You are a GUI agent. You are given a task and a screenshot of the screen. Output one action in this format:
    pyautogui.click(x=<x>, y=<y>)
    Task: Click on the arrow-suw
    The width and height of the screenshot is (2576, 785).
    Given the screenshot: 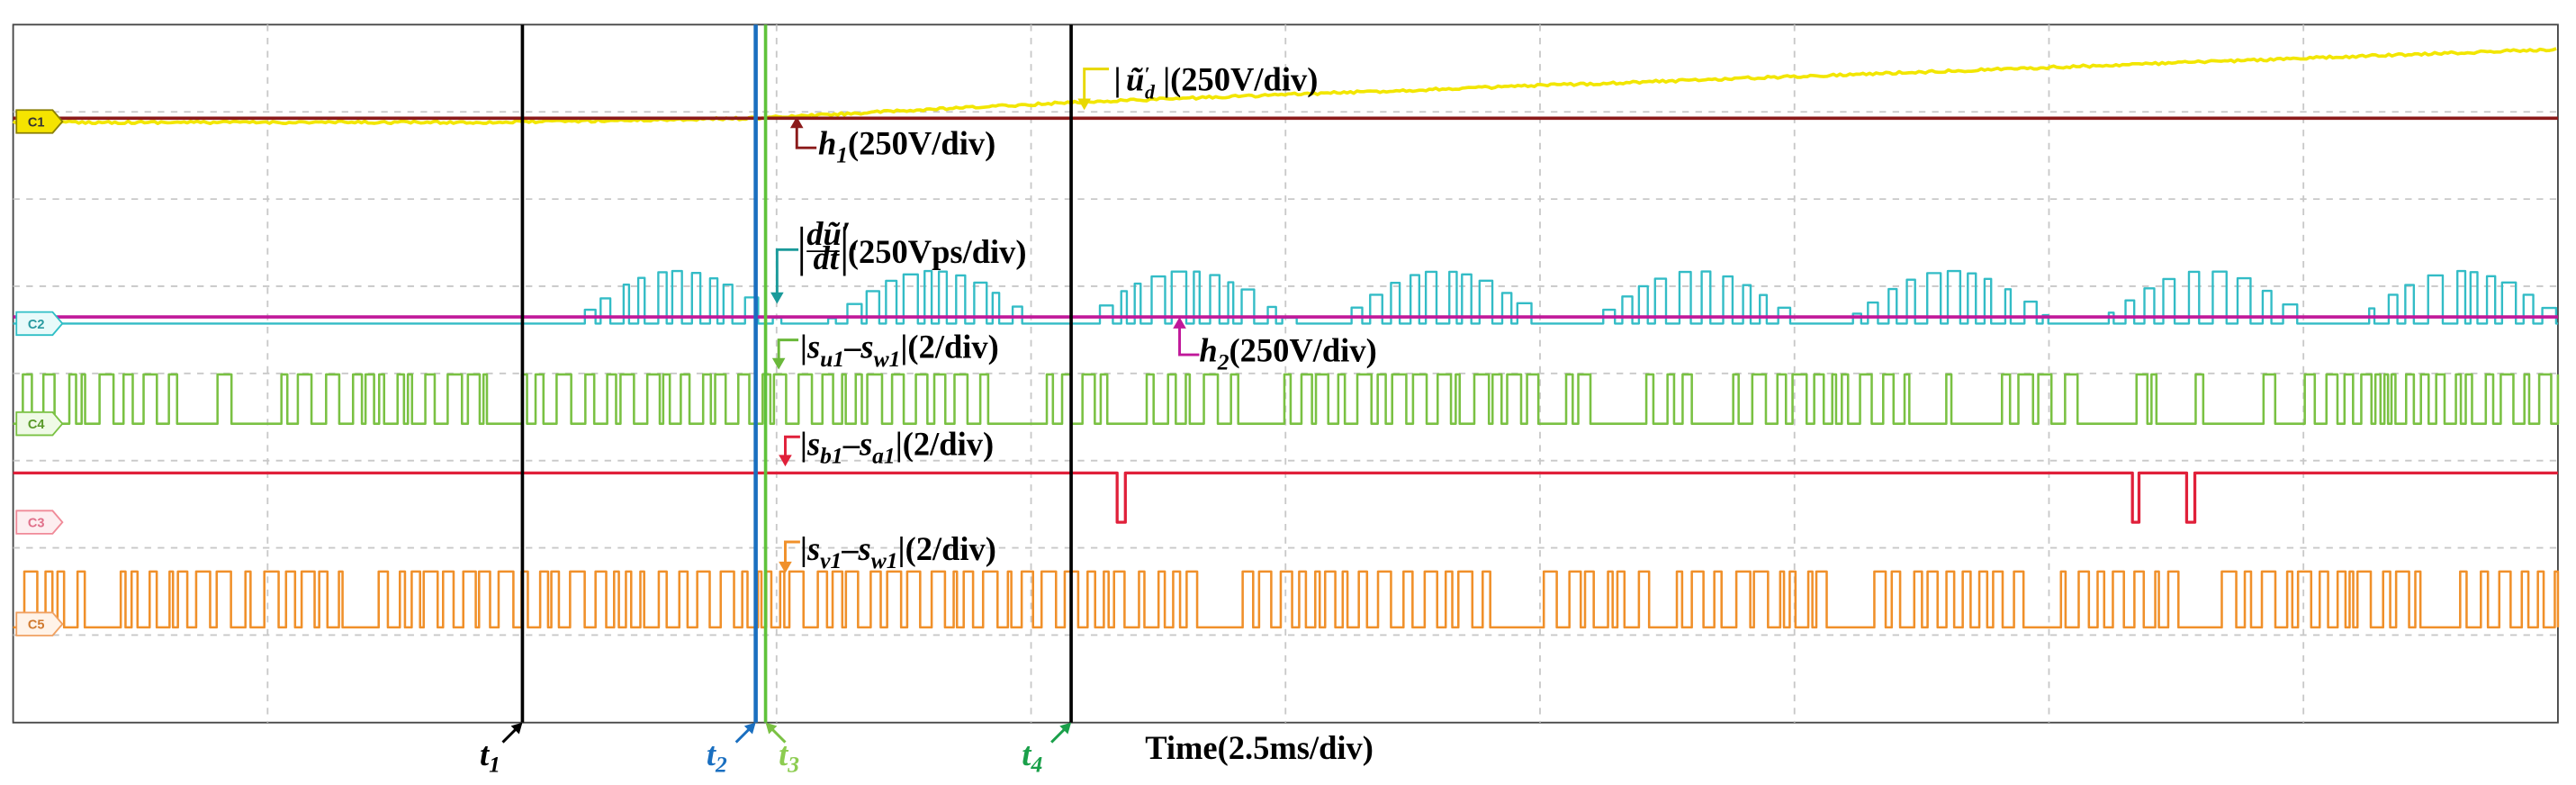 What is the action you would take?
    pyautogui.click(x=788, y=351)
    